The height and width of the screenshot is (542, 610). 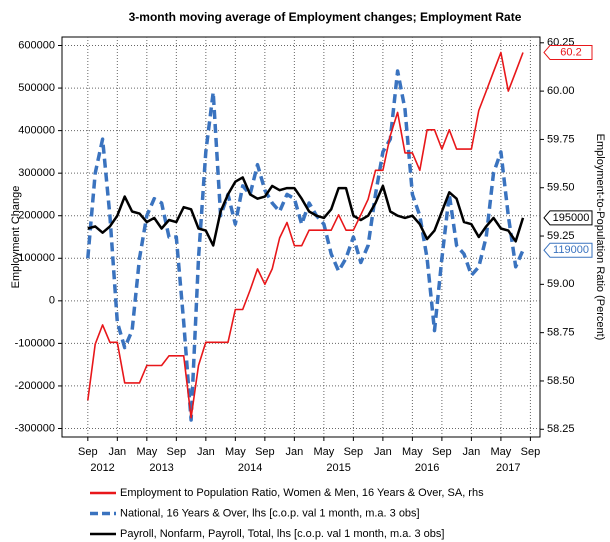 I want to click on y2-tick-label: 59.50, so click(x=561, y=188).